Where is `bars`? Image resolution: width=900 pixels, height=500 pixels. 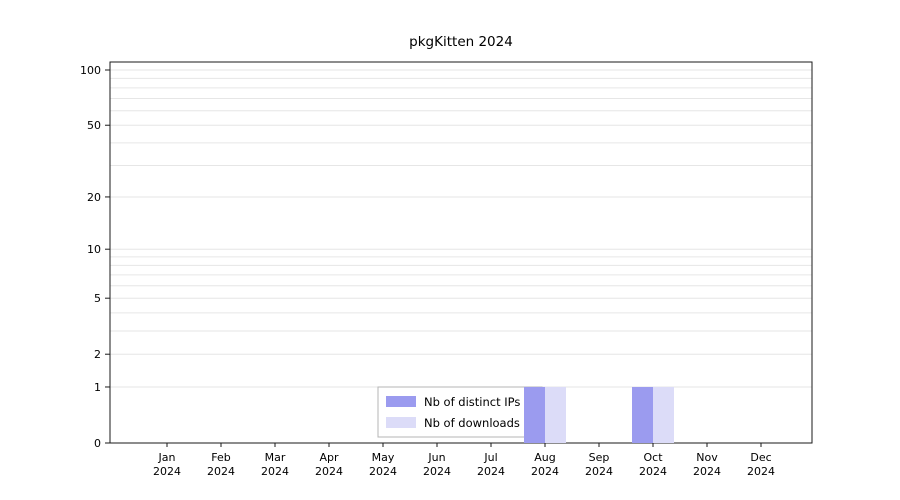 bars is located at coordinates (599, 414).